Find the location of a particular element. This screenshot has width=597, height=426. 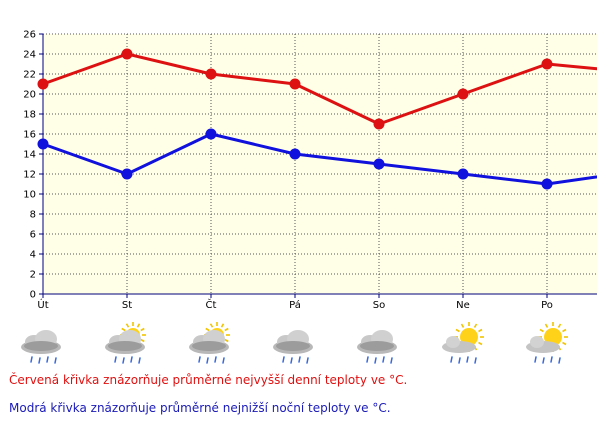

y-tick-label: 2 is located at coordinates (33, 275).